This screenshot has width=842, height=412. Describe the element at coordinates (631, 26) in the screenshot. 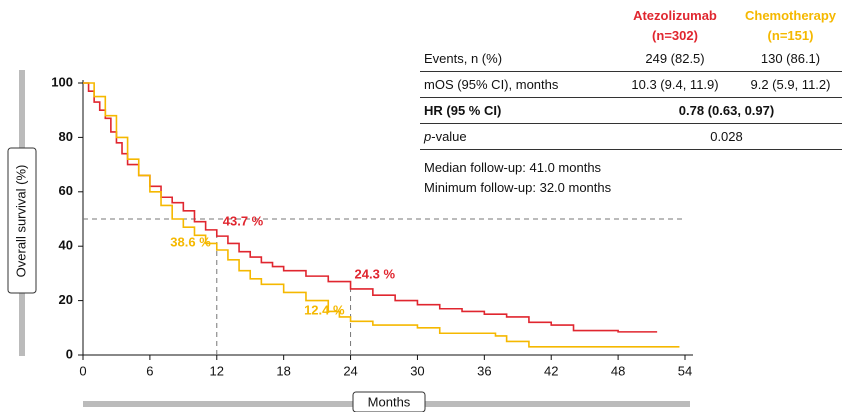

I see `header-row: Atezolizumab (n=302) Chemotherapy (n=151)` at that location.